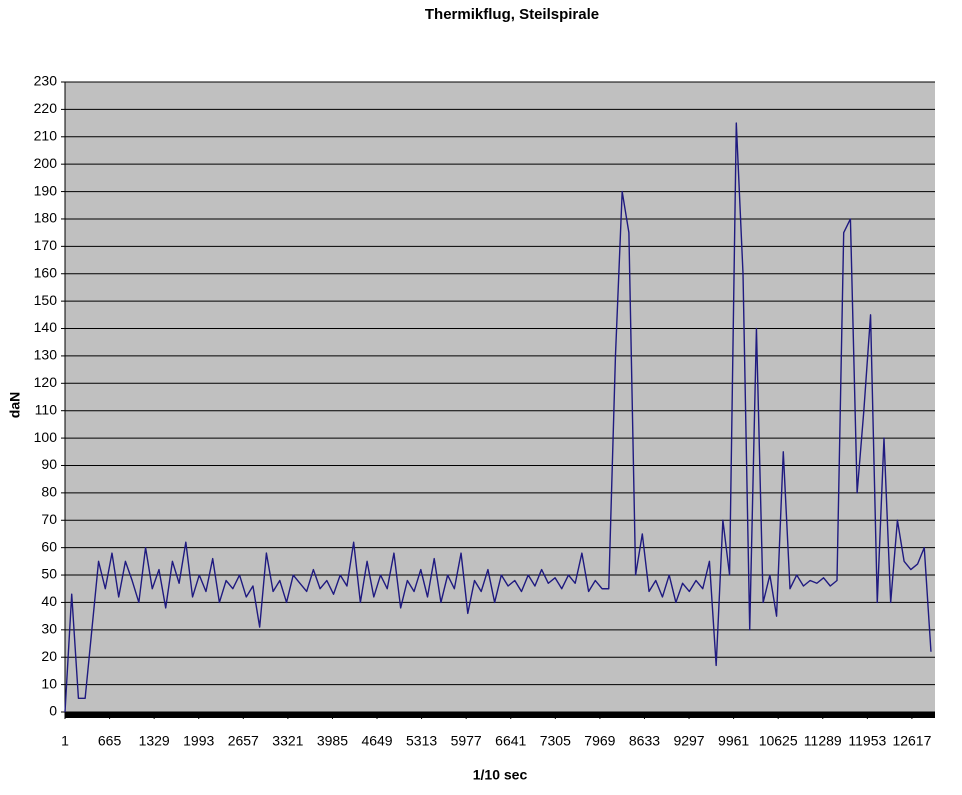  Describe the element at coordinates (510, 741) in the screenshot. I see `x-tick-label: 6641` at that location.